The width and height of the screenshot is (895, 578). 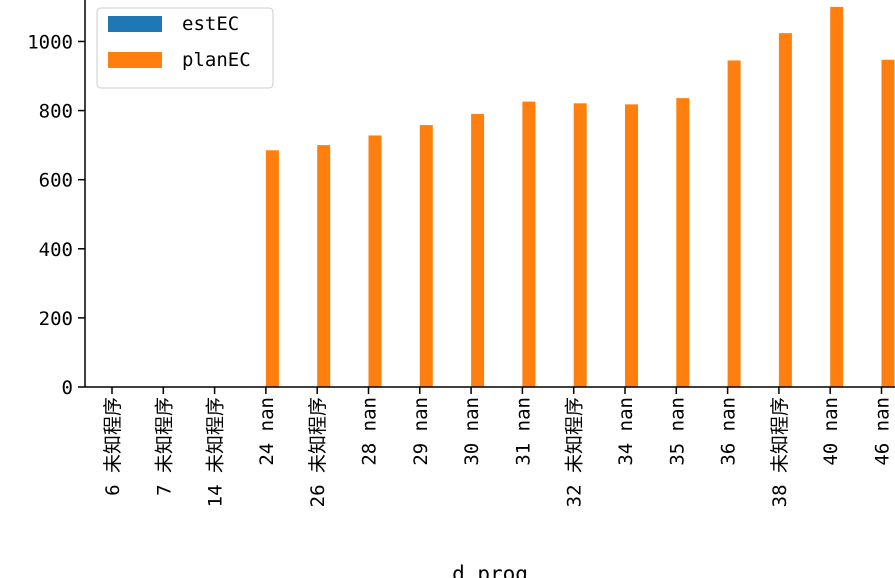 What do you see at coordinates (185, 48) in the screenshot?
I see `legend: estEC planEC` at bounding box center [185, 48].